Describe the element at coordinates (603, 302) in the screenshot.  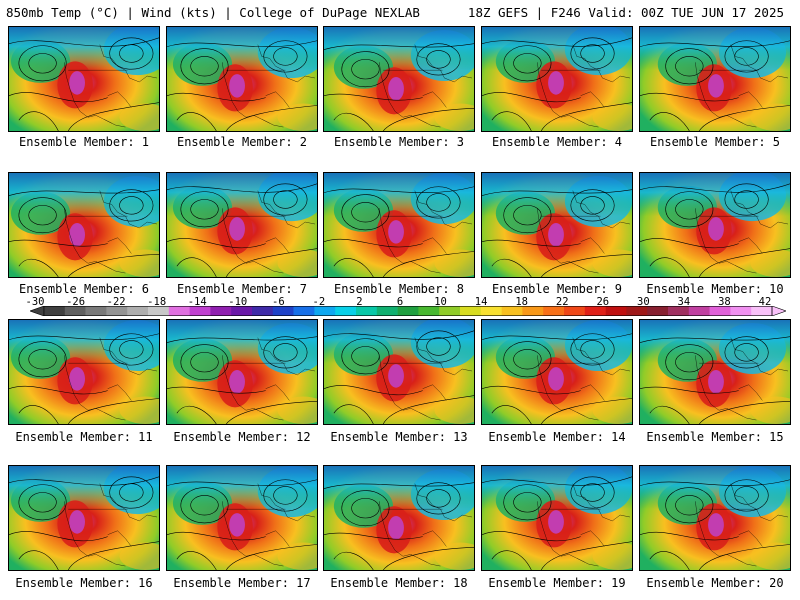
I see `colorbar-tick-label: 26` at that location.